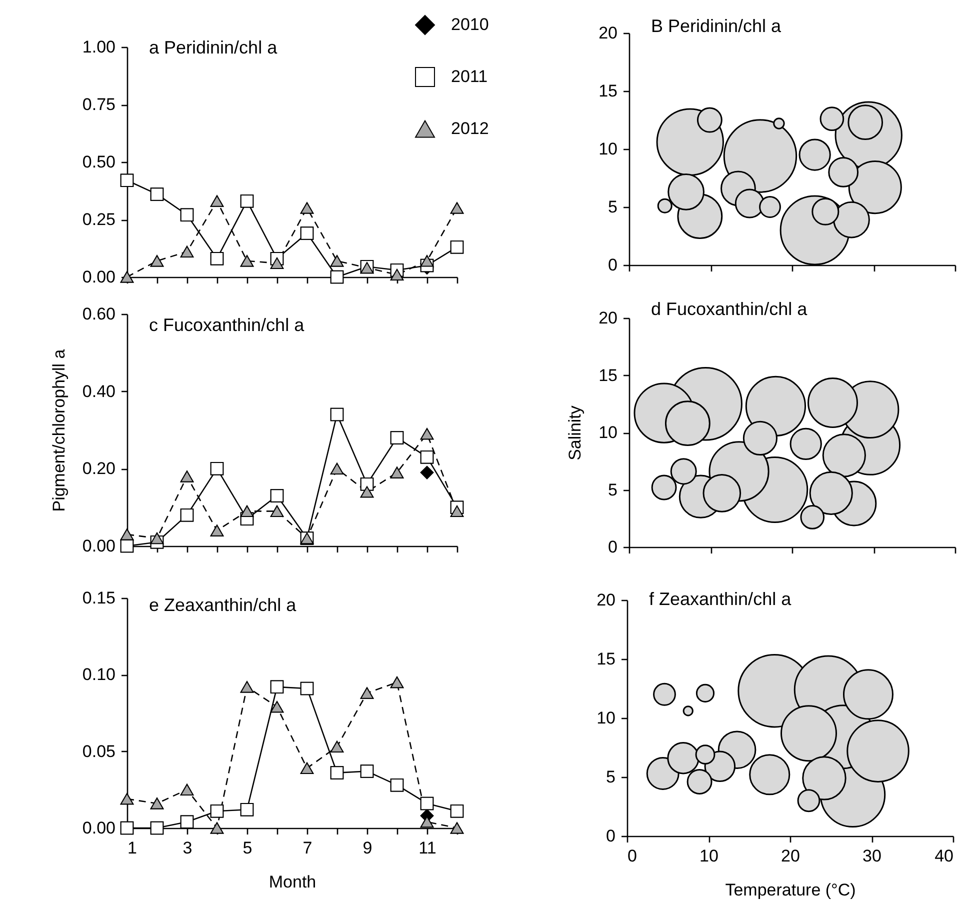  I want to click on x-tick-label: 1, so click(132, 848).